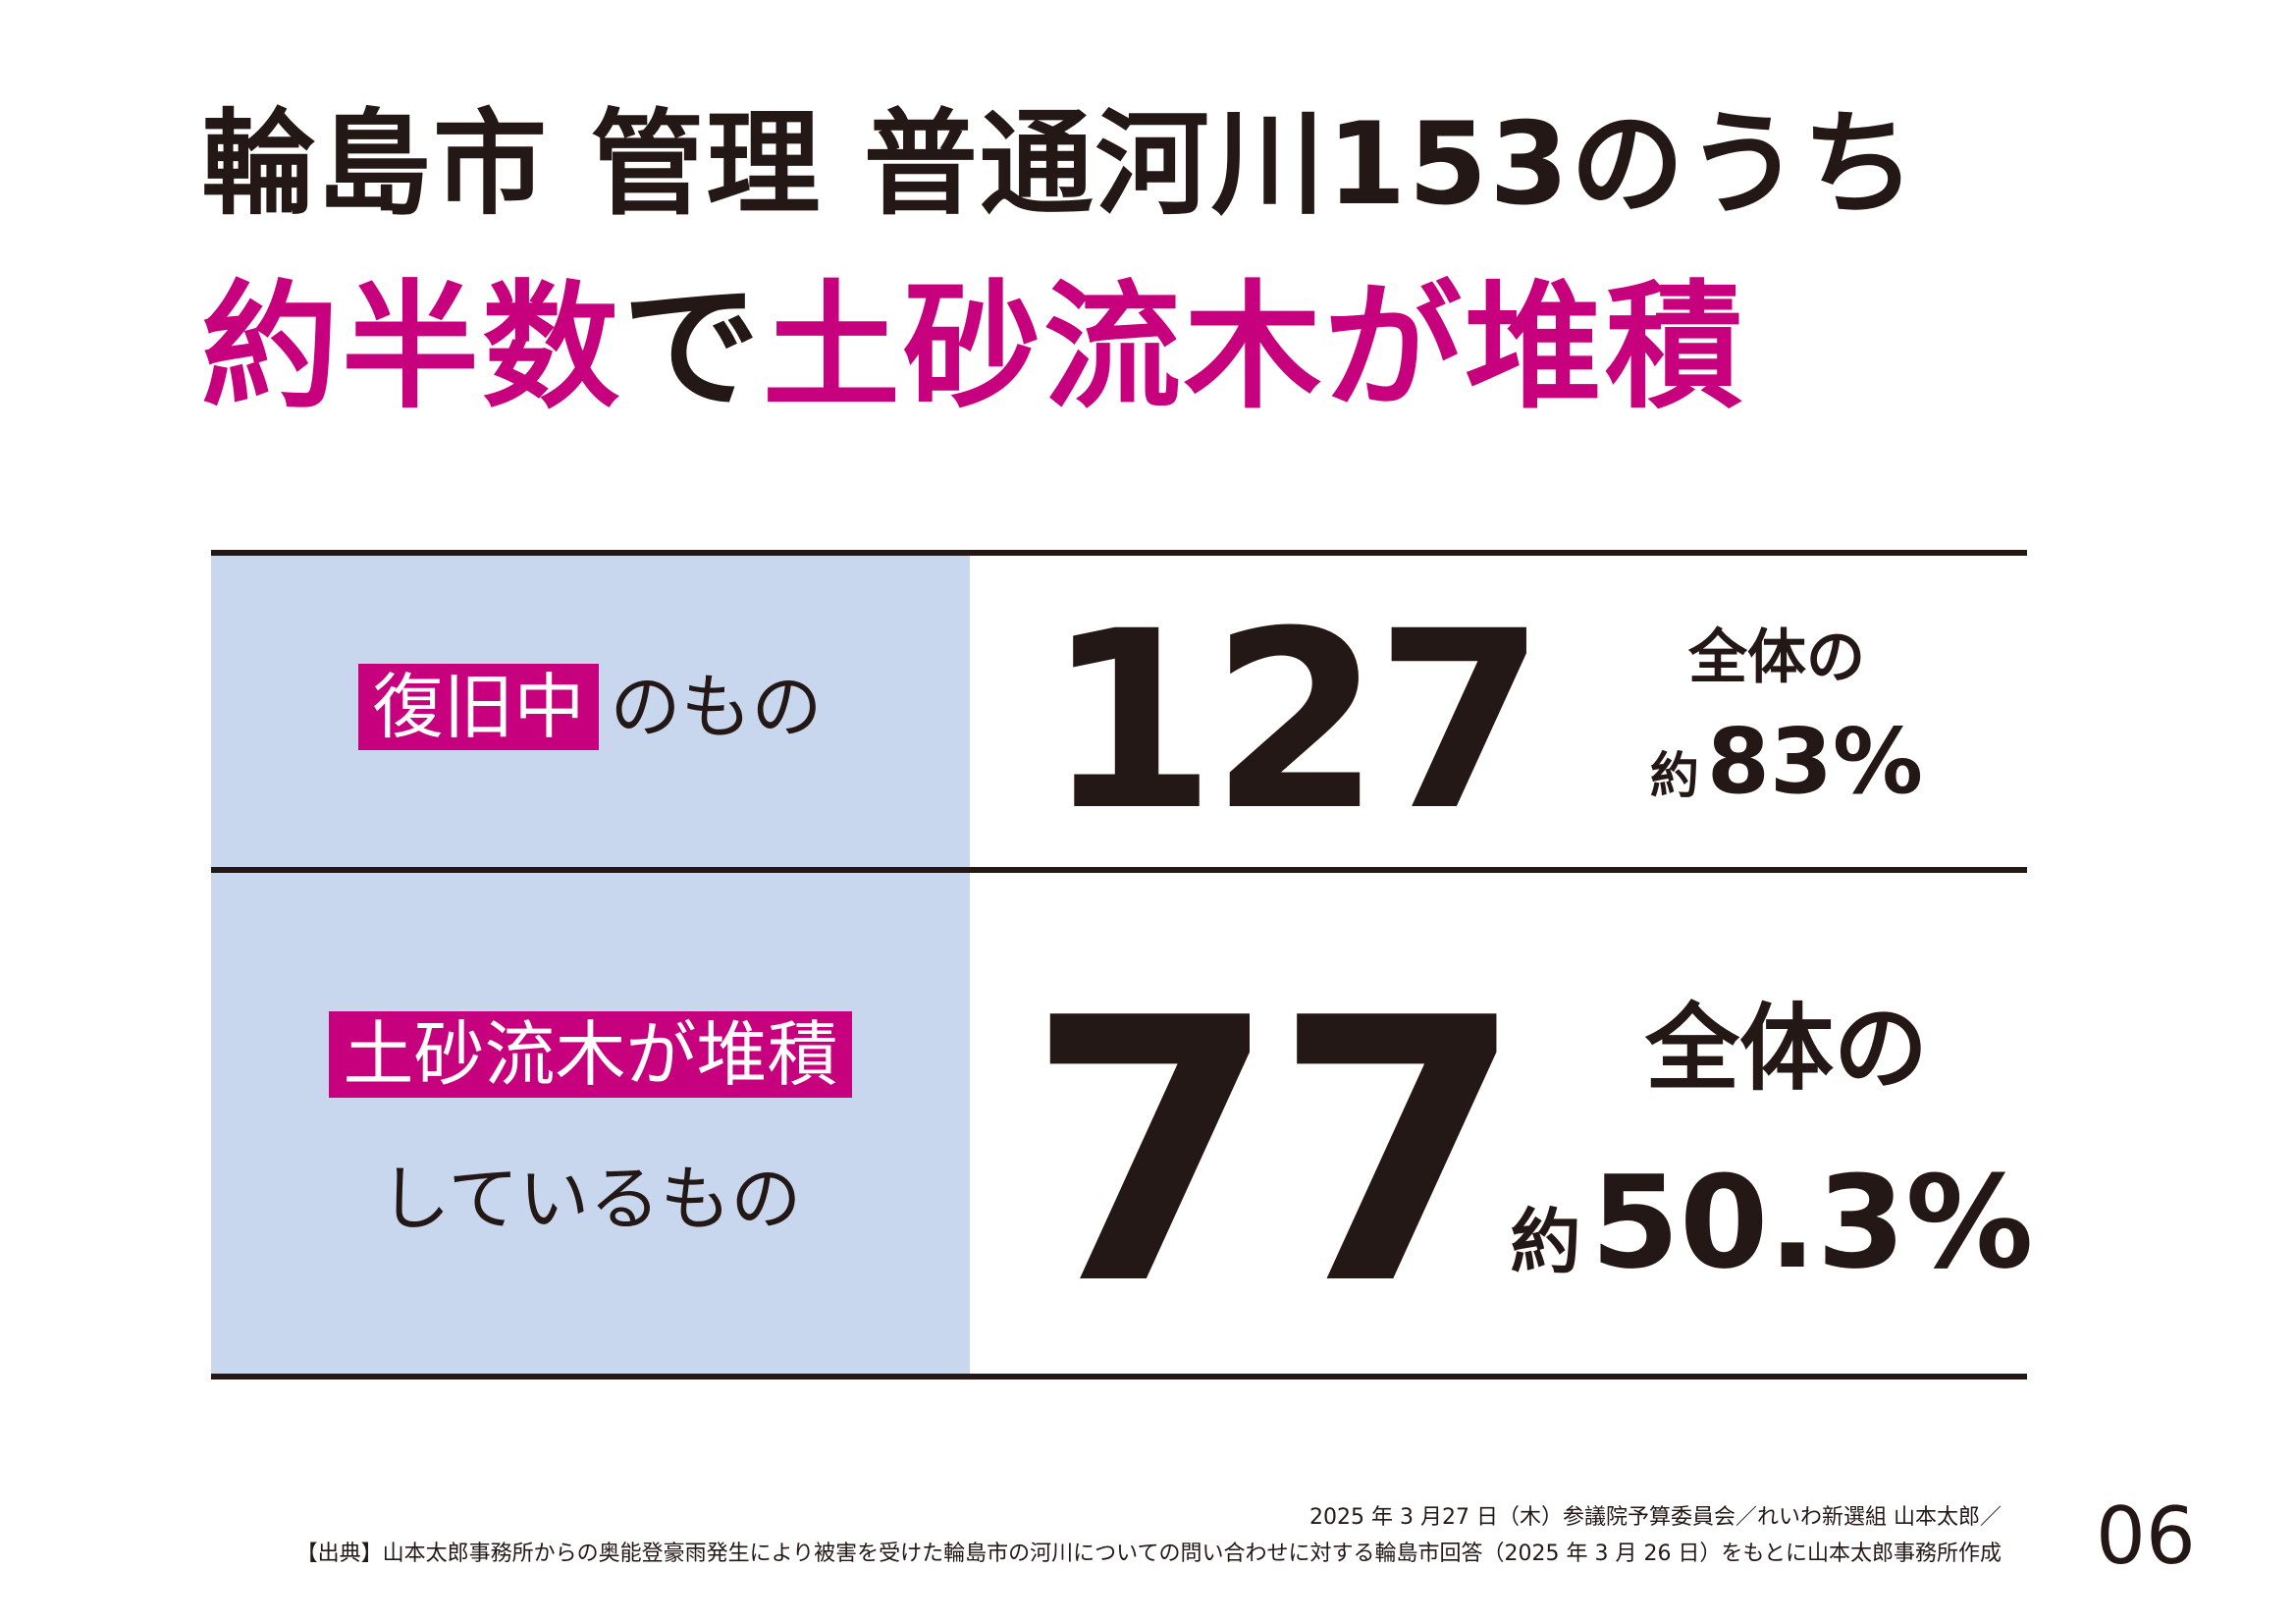 The image size is (2296, 1624). I want to click on row-2-tag-line: 土砂流木が堆積, so click(591, 1054).